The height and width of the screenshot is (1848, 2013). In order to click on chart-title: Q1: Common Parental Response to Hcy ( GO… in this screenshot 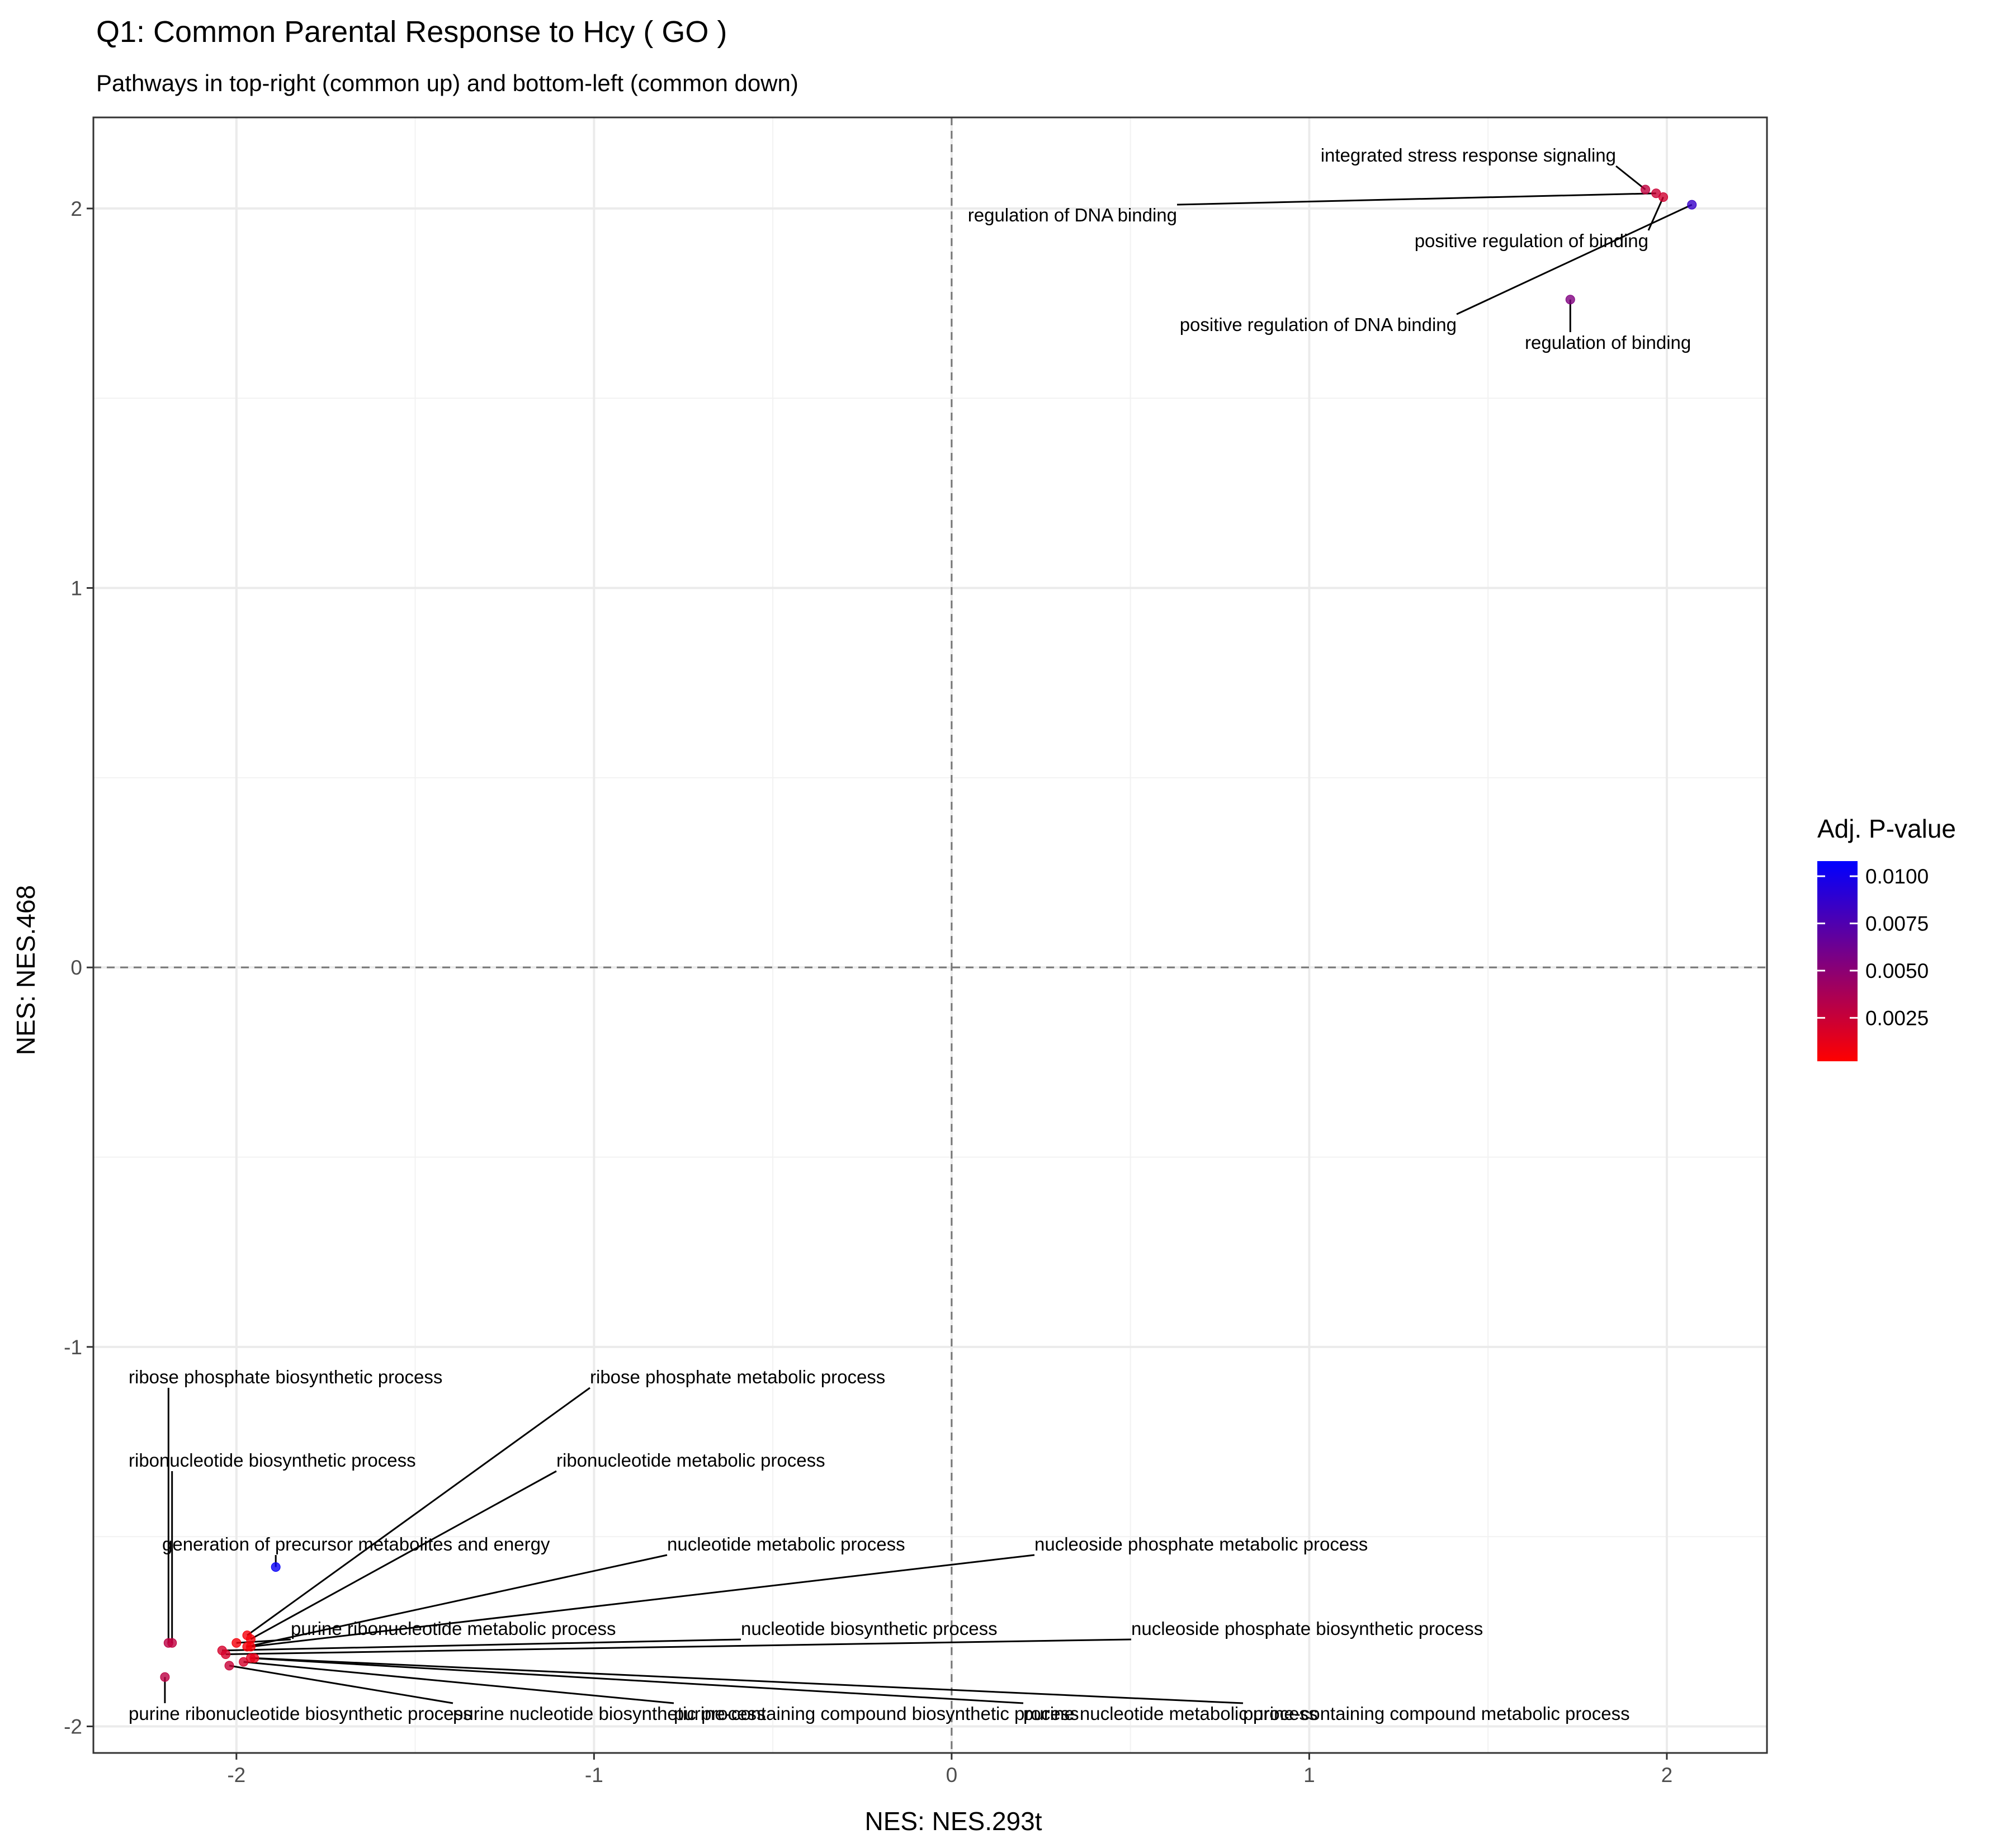, I will do `click(412, 32)`.